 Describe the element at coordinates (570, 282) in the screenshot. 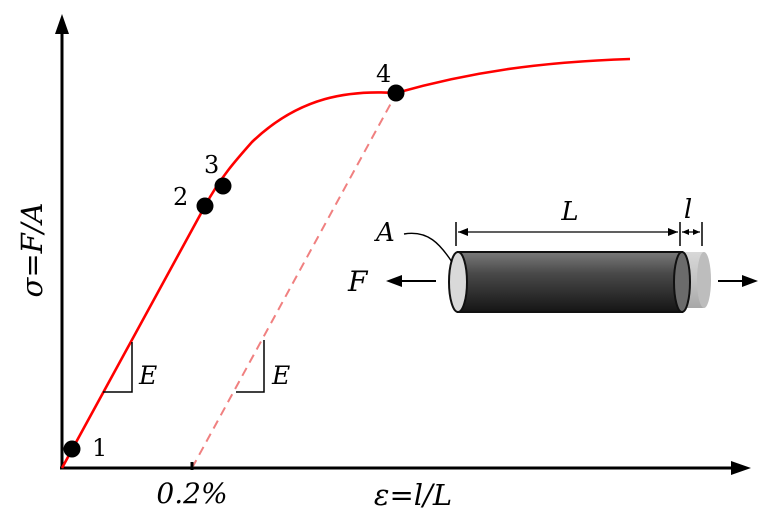

I see `specimen-rod` at that location.